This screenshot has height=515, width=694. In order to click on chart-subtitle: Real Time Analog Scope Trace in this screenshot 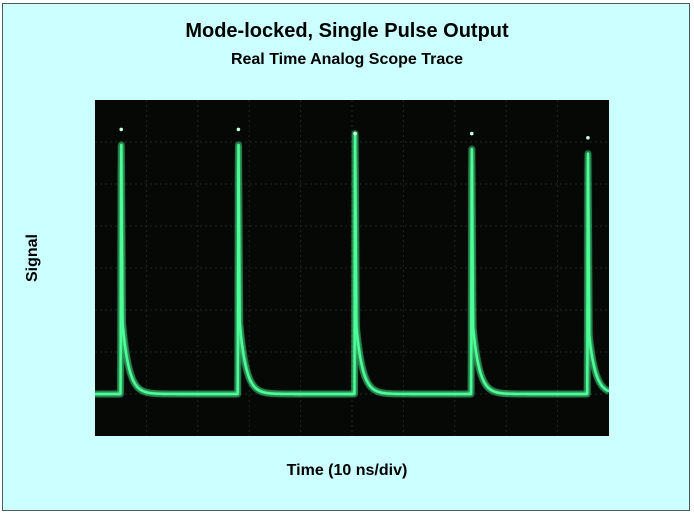, I will do `click(347, 59)`.